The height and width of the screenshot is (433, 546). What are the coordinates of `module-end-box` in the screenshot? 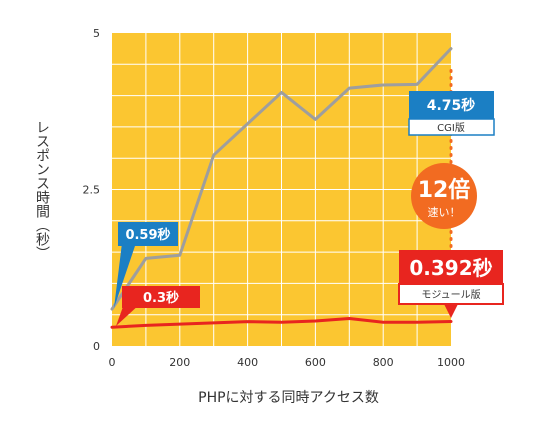 It's located at (451, 267).